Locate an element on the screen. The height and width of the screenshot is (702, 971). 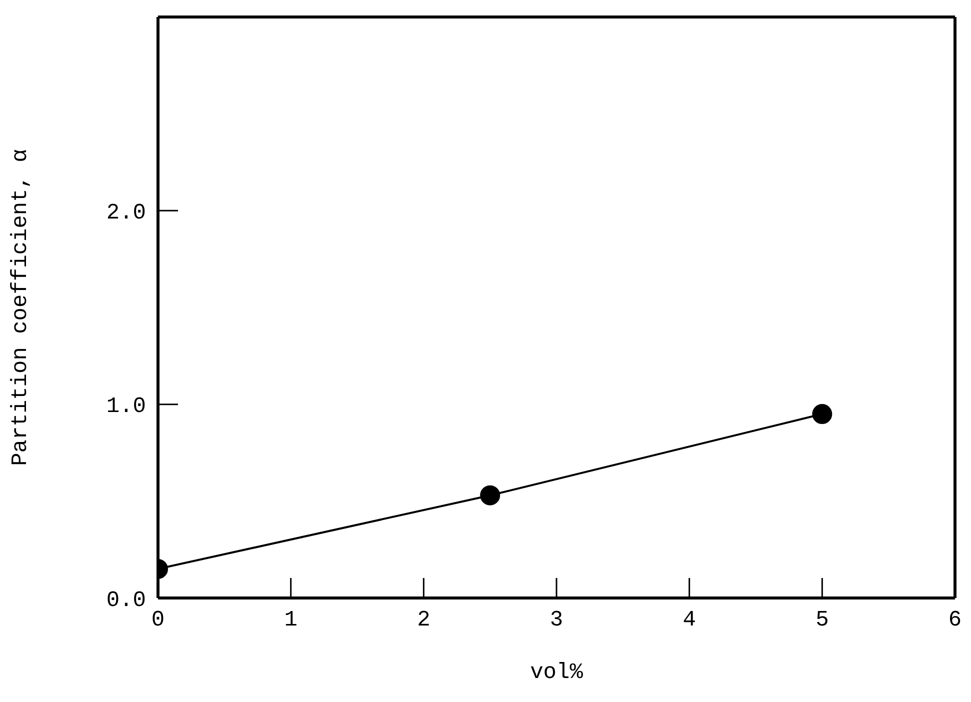
x-tick-label: 0 is located at coordinates (158, 620).